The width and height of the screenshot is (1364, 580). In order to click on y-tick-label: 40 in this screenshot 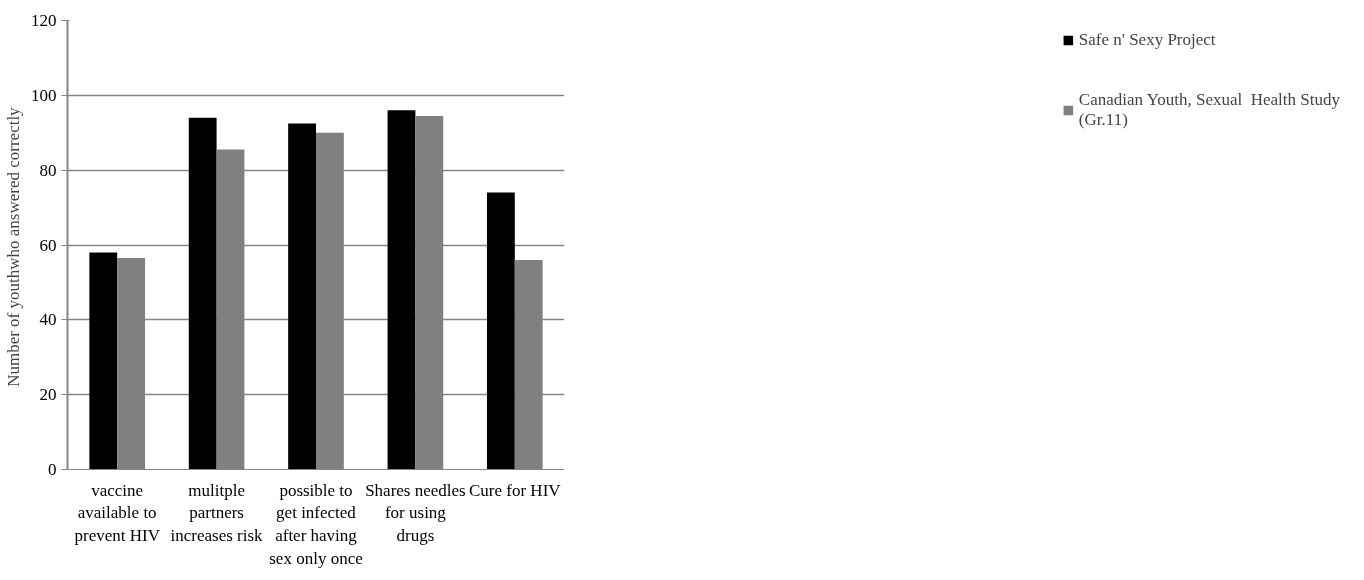, I will do `click(48, 320)`.